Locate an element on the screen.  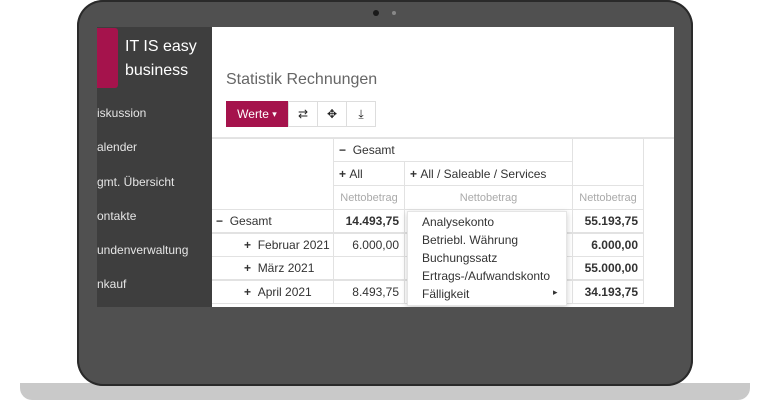
menu-item-waehrung: Betriebl. Währung is located at coordinates (470, 240).